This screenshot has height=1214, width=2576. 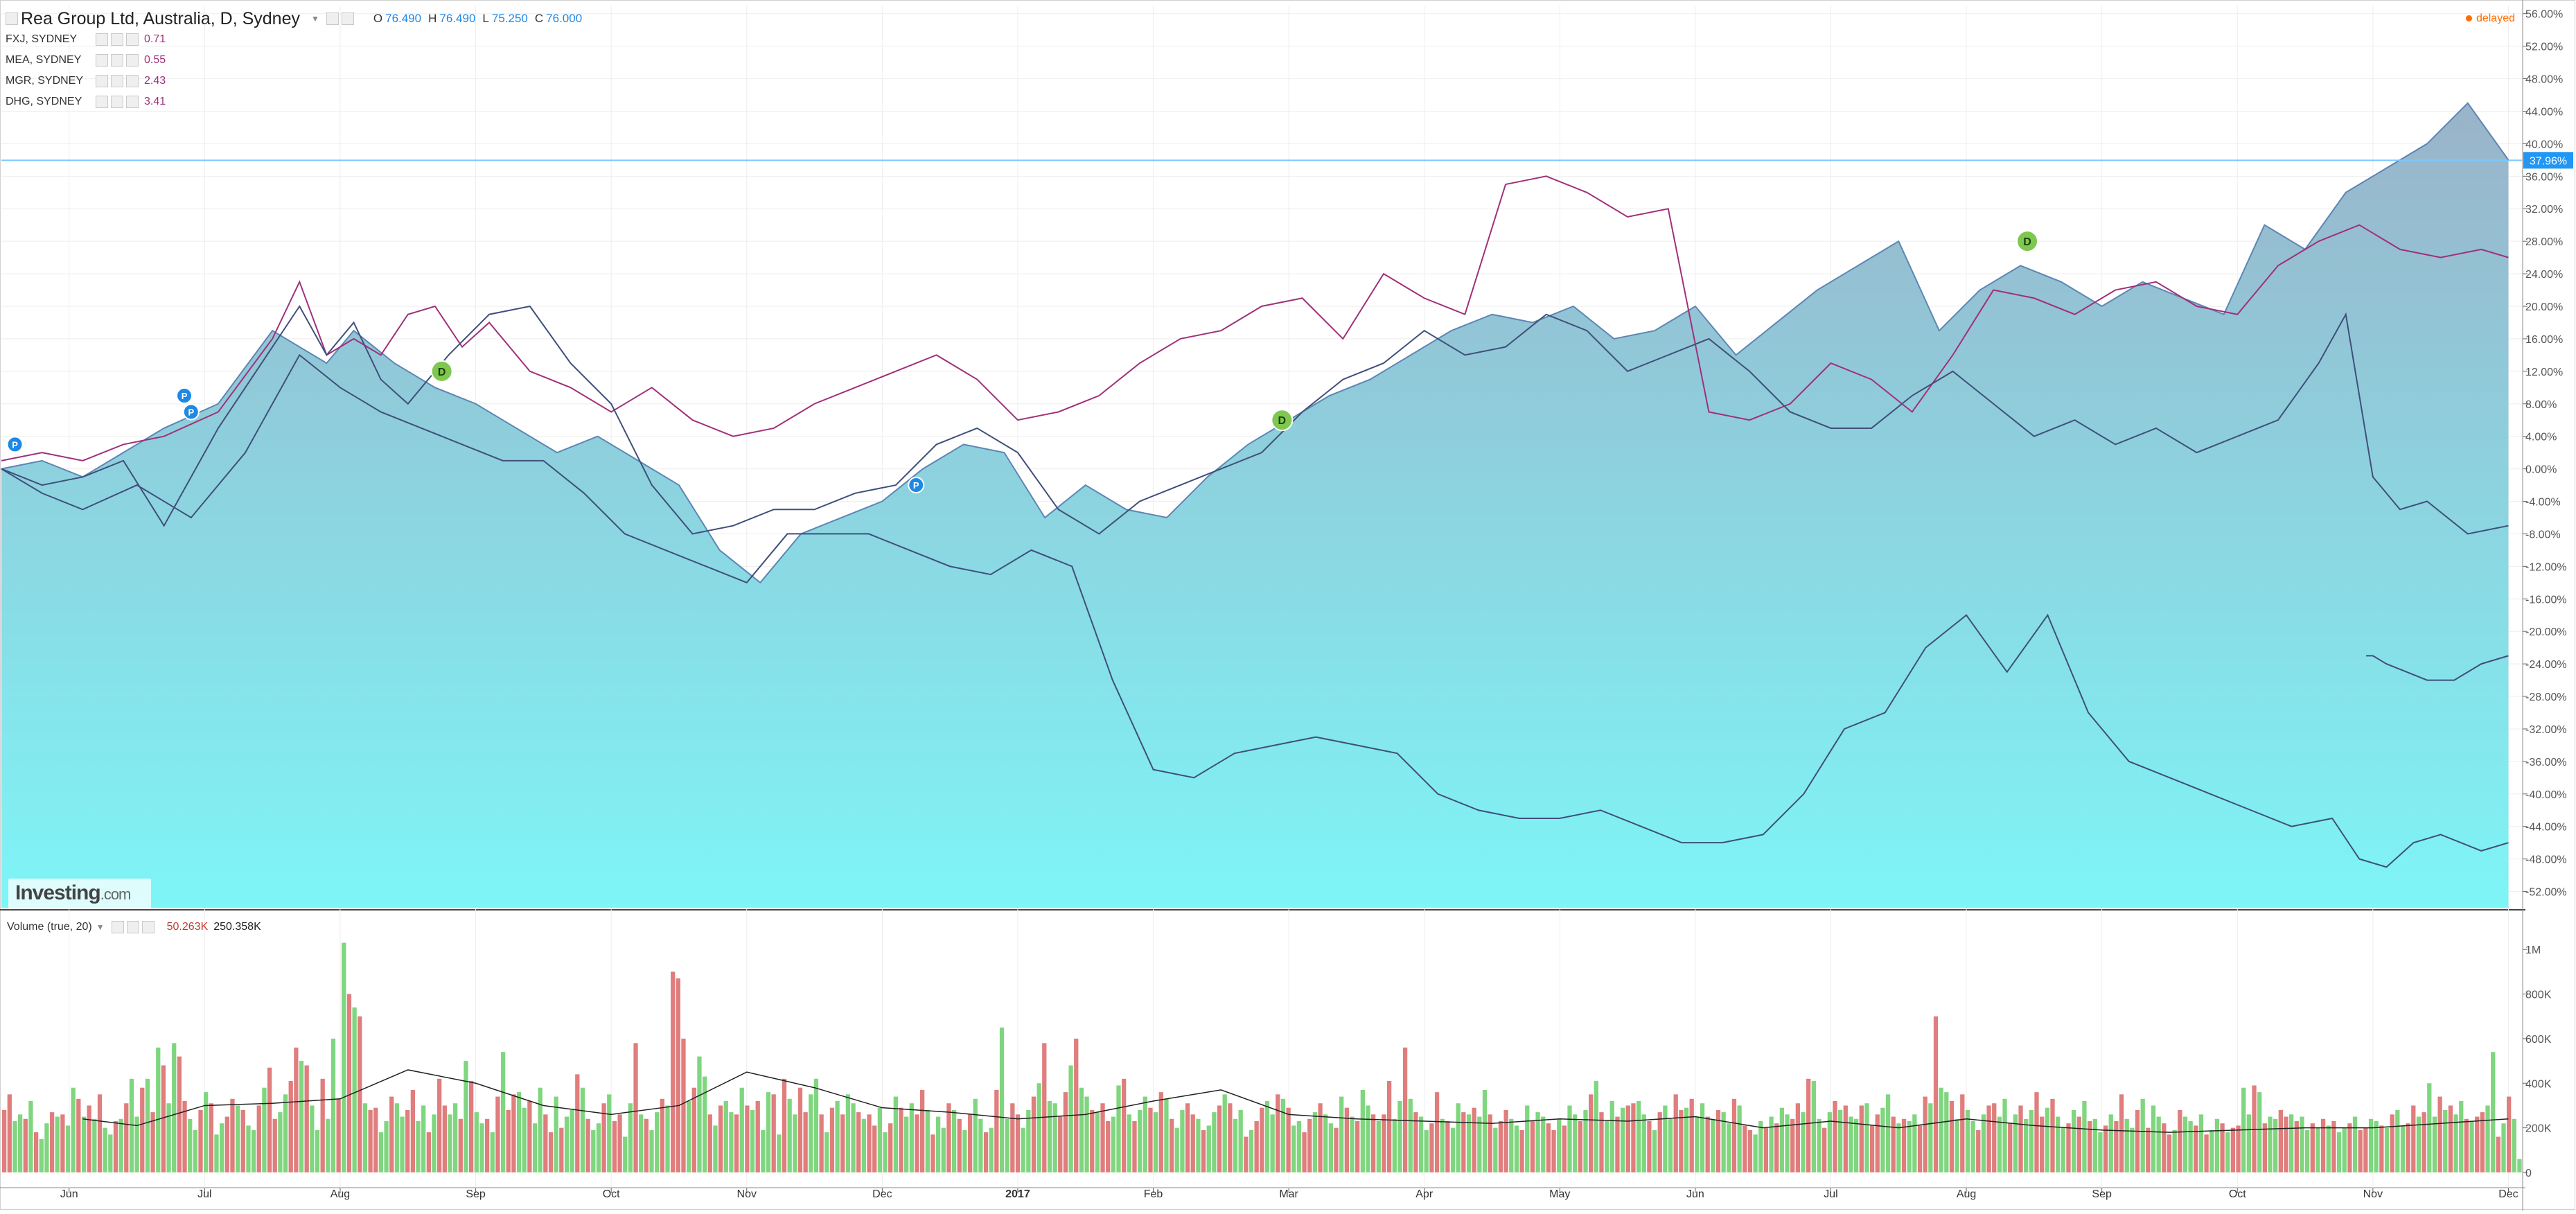 What do you see at coordinates (44, 60) in the screenshot?
I see `compare-symbol: MEA, SYDNEY` at bounding box center [44, 60].